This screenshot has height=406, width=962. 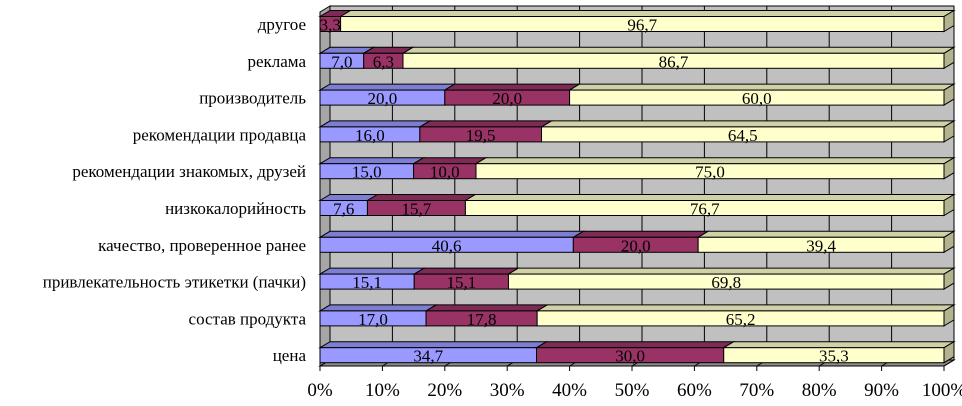 I want to click on data-label: 60,0, so click(x=757, y=98).